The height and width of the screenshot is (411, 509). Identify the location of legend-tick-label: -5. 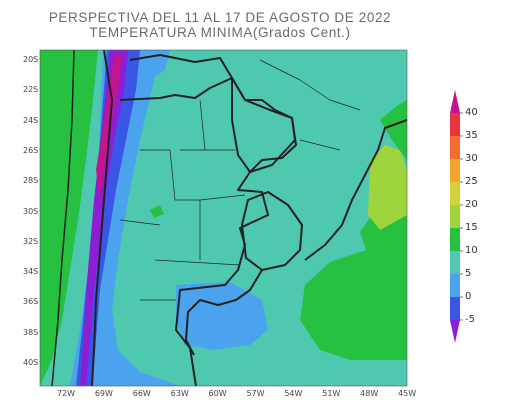
(470, 319).